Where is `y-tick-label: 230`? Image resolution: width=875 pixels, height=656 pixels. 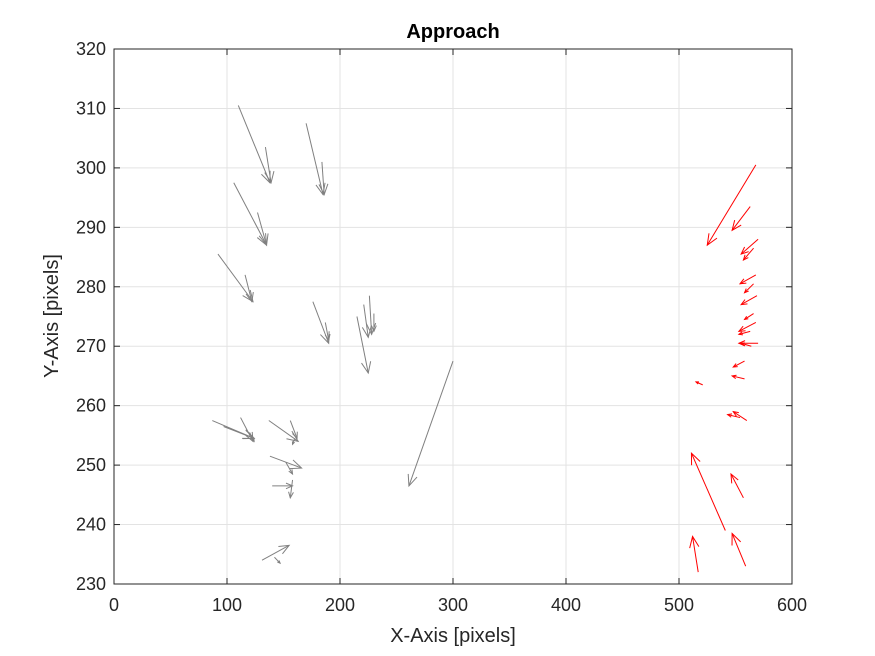 y-tick-label: 230 is located at coordinates (91, 584).